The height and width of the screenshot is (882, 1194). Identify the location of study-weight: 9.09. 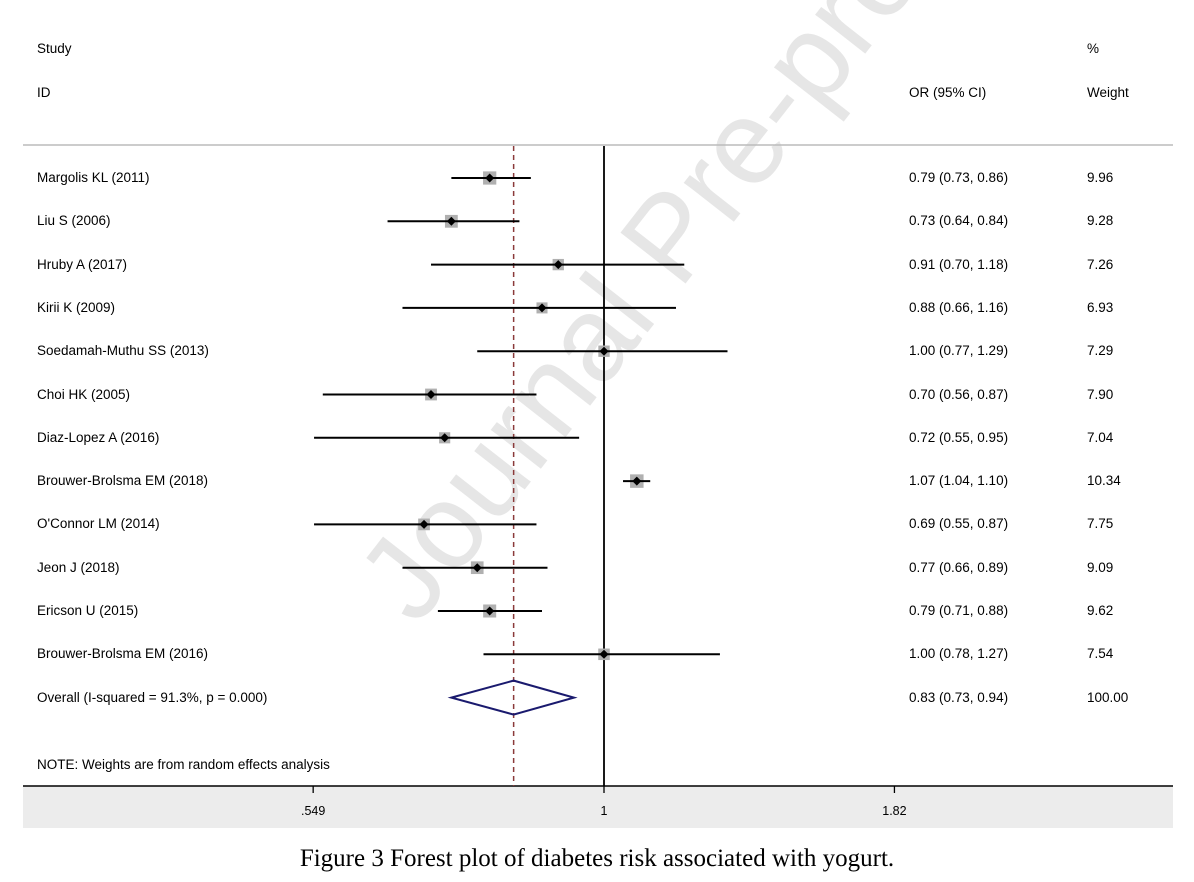
(1100, 567).